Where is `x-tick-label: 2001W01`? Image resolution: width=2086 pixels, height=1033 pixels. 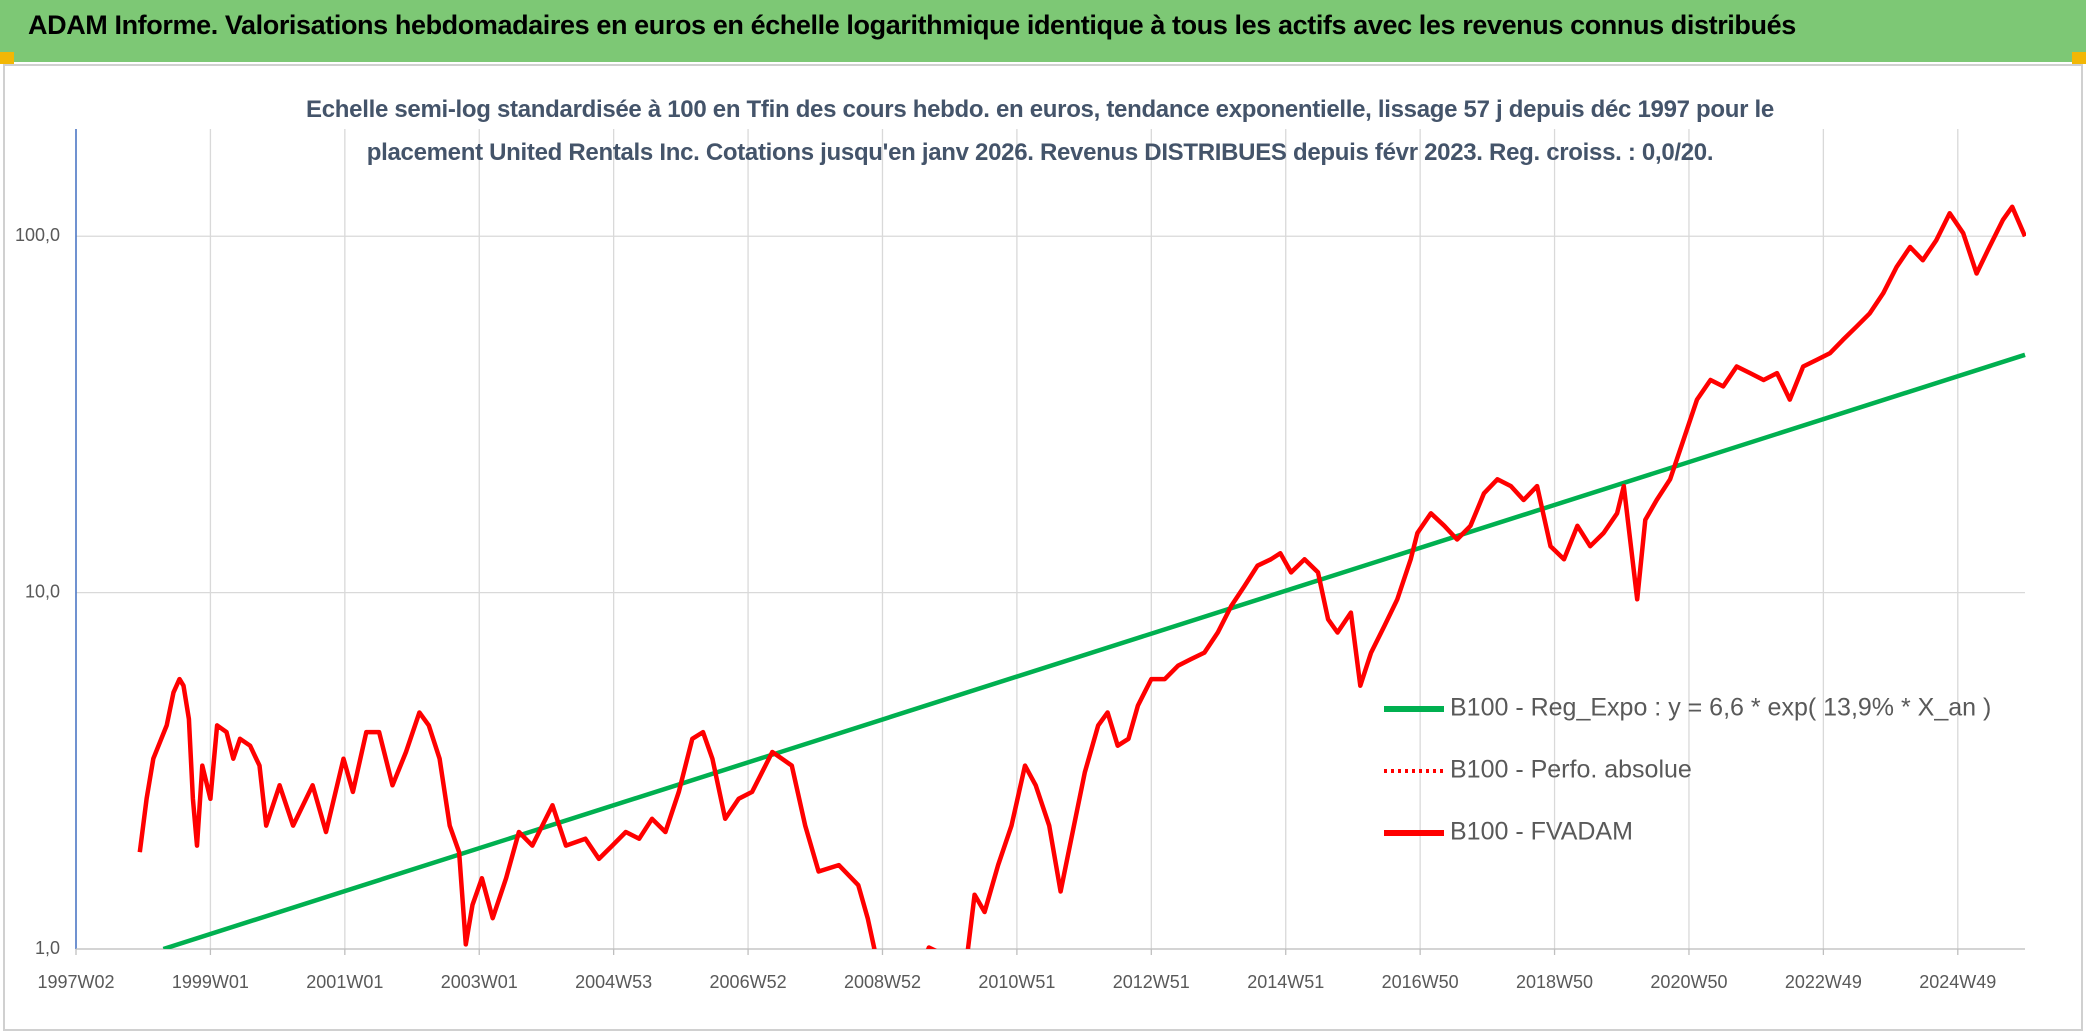 x-tick-label: 2001W01 is located at coordinates (344, 982).